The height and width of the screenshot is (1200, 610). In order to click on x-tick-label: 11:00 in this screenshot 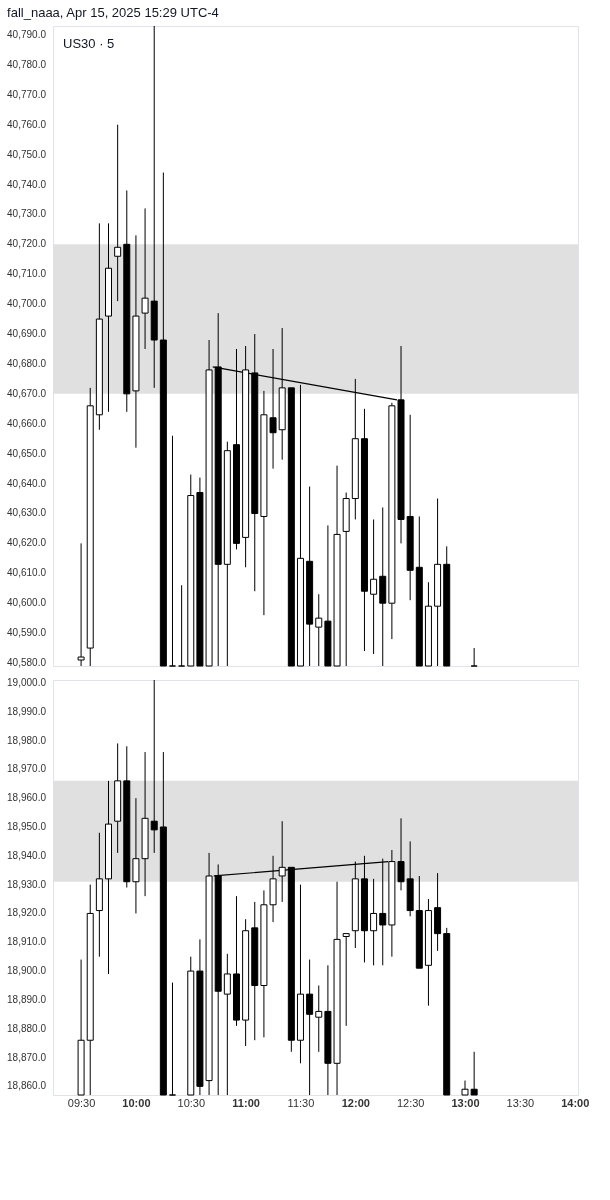, I will do `click(246, 1102)`.